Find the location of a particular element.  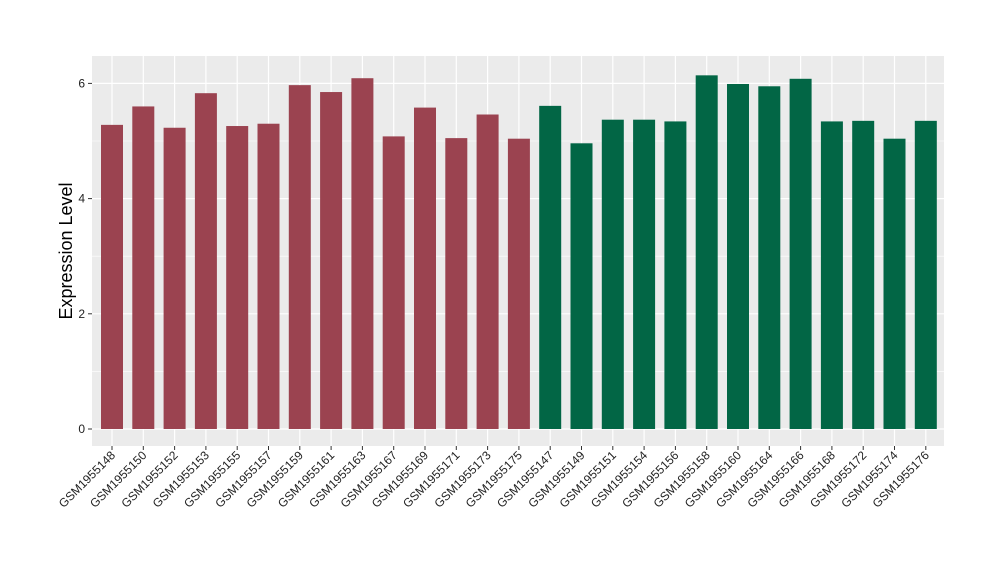

bar-GSM1955158 is located at coordinates (706, 252).